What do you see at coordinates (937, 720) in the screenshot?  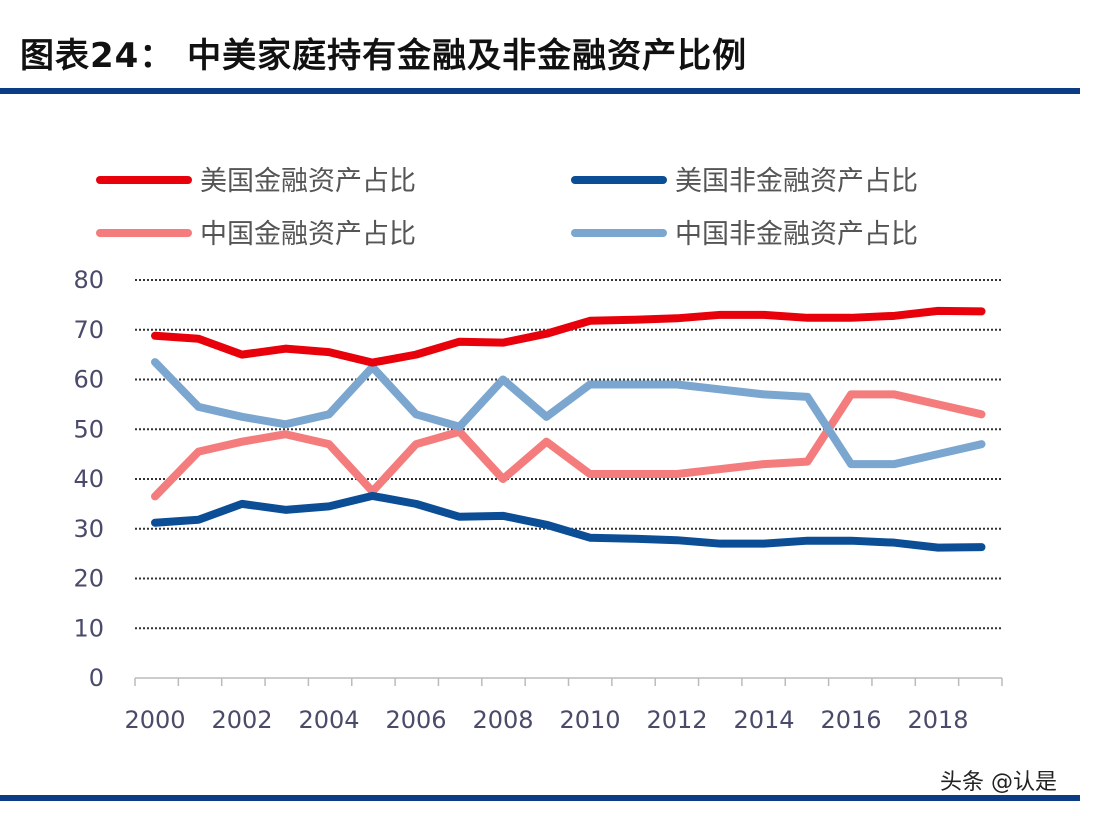 I see `x-tick-label: 2018` at bounding box center [937, 720].